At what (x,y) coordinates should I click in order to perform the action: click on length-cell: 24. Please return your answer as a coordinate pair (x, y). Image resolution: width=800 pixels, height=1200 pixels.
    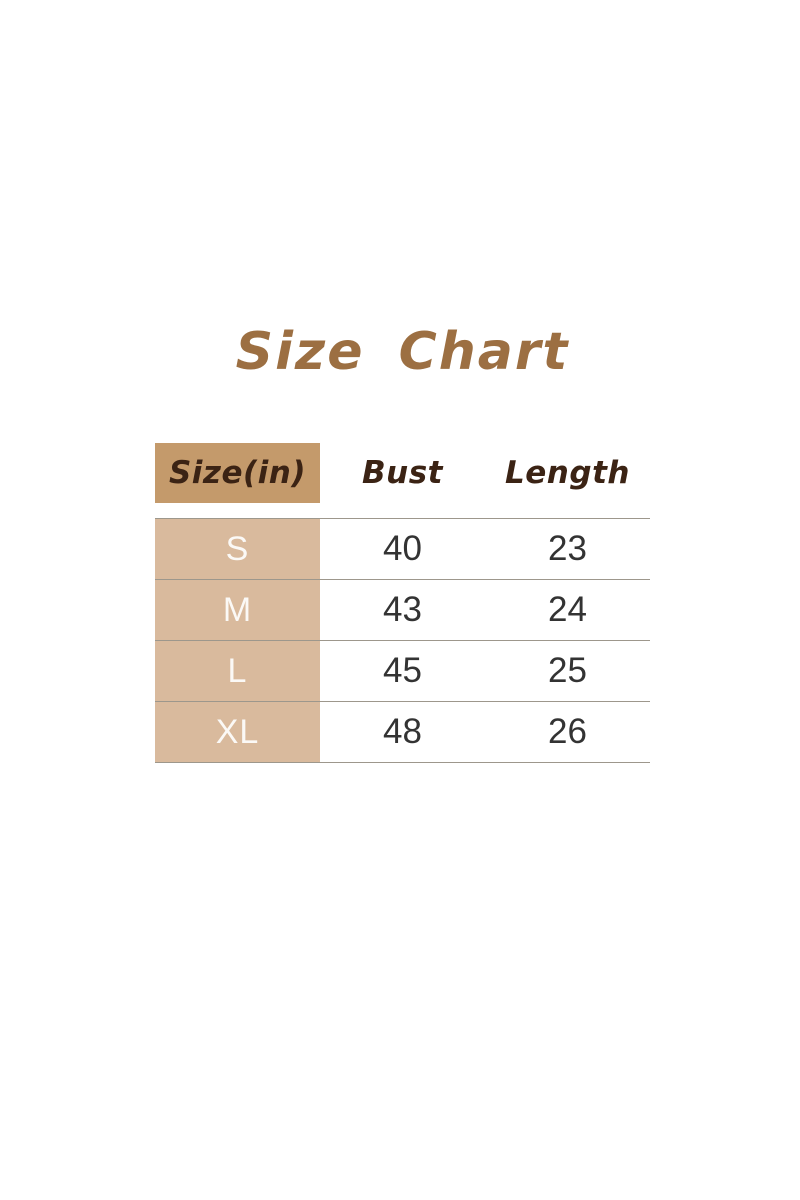
    Looking at the image, I should click on (567, 609).